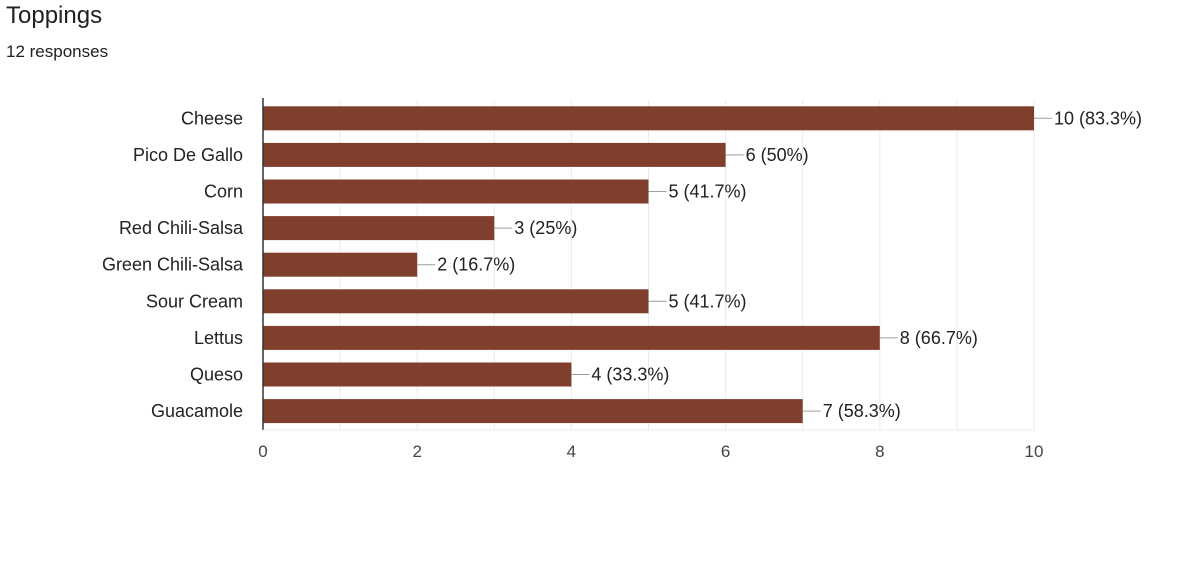 The image size is (1200, 574). What do you see at coordinates (197, 411) in the screenshot?
I see `category-label: Guacamole` at bounding box center [197, 411].